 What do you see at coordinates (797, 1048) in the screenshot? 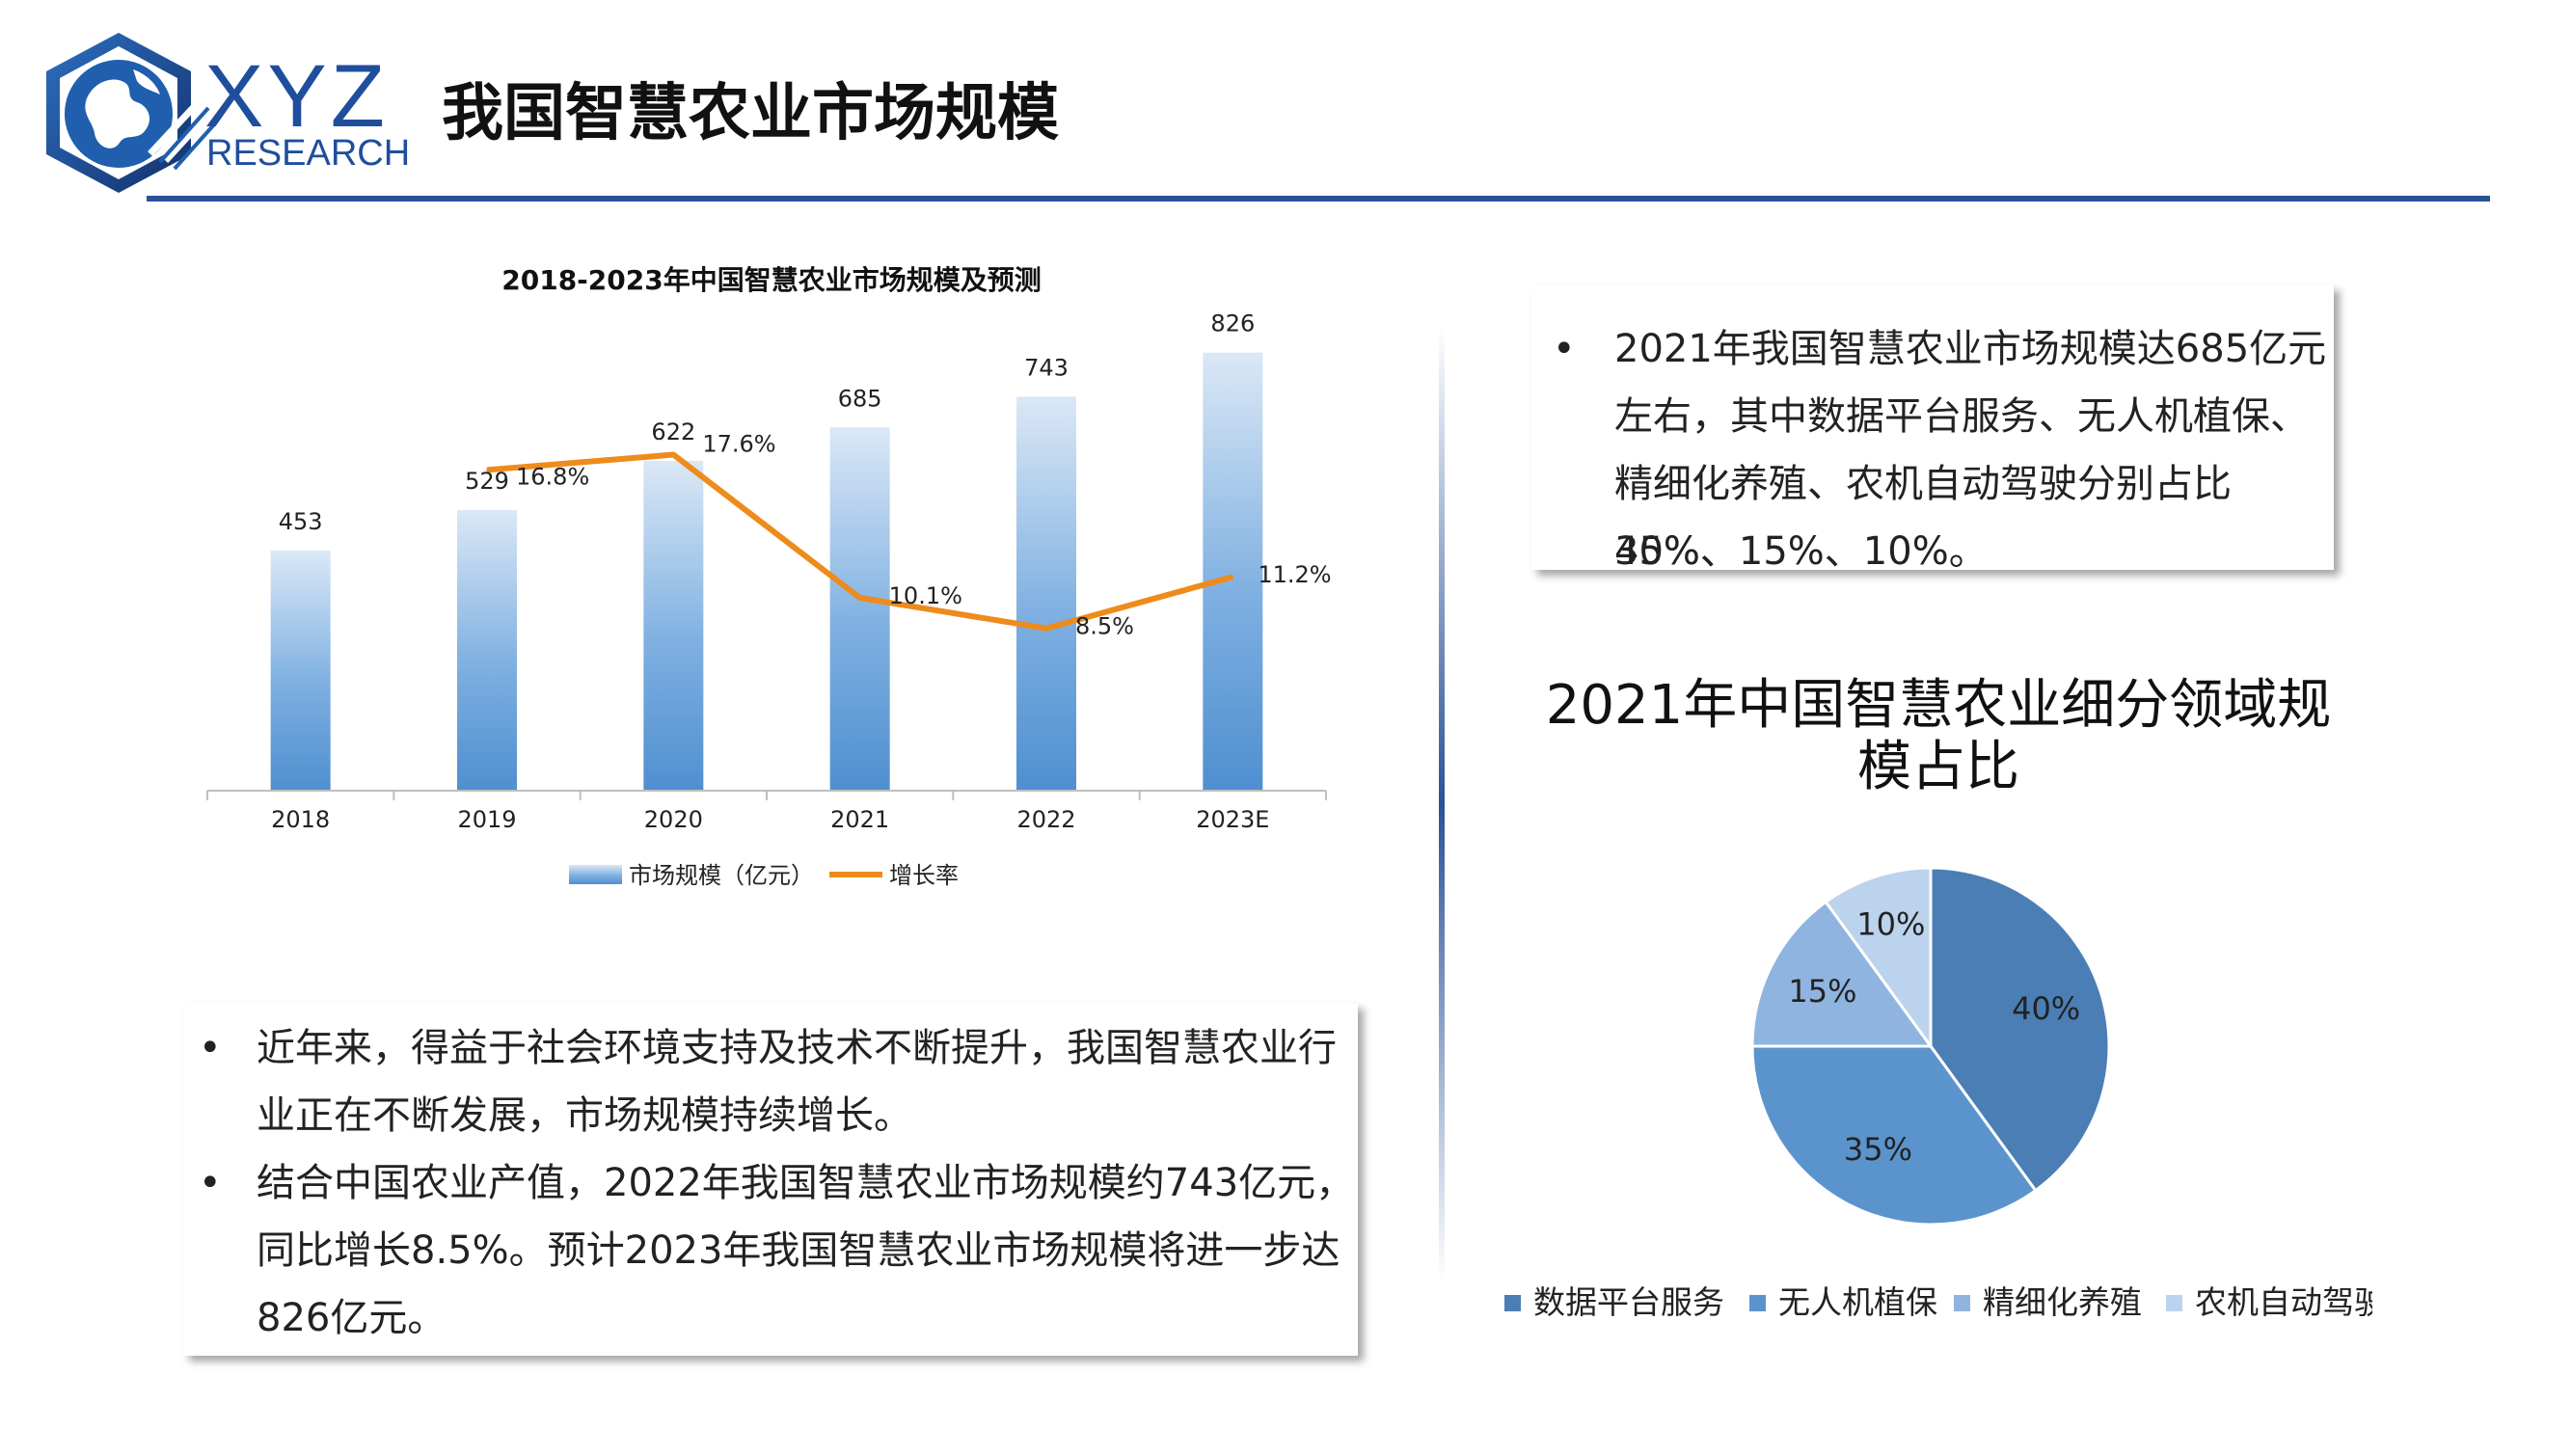
I see `left-line-1: 近年来，得益于社会环境支持及技术不断提升，我国智慧农业行` at bounding box center [797, 1048].